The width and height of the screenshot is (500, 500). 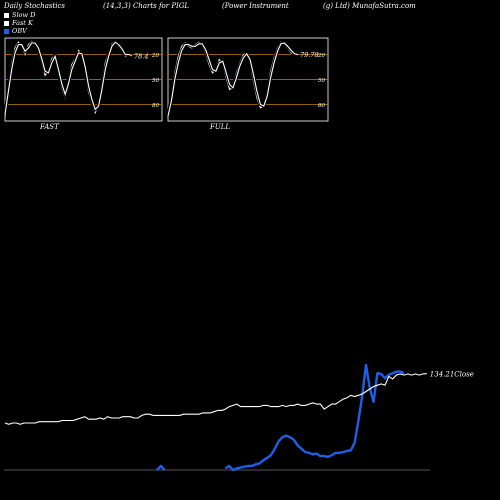 What do you see at coordinates (19, 15) in the screenshot?
I see `legend-slow-d: Slow D` at bounding box center [19, 15].